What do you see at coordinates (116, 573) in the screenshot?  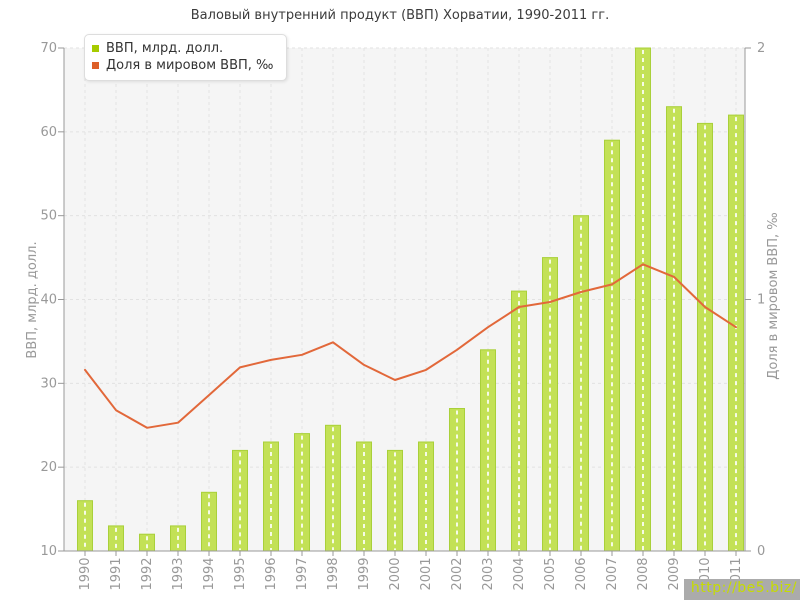 I see `svg-text: 1991` at bounding box center [116, 573].